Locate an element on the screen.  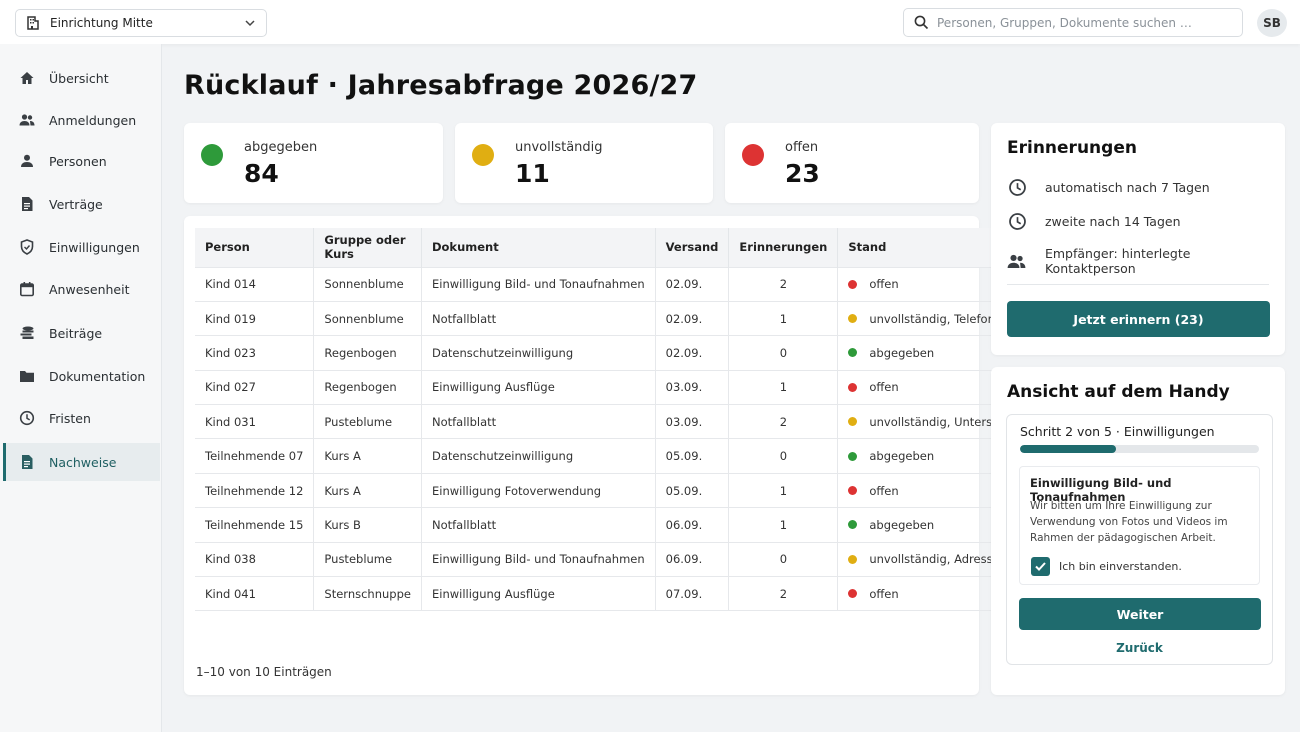
facility-select: Einrichtung Mitte is located at coordinates (141, 23).